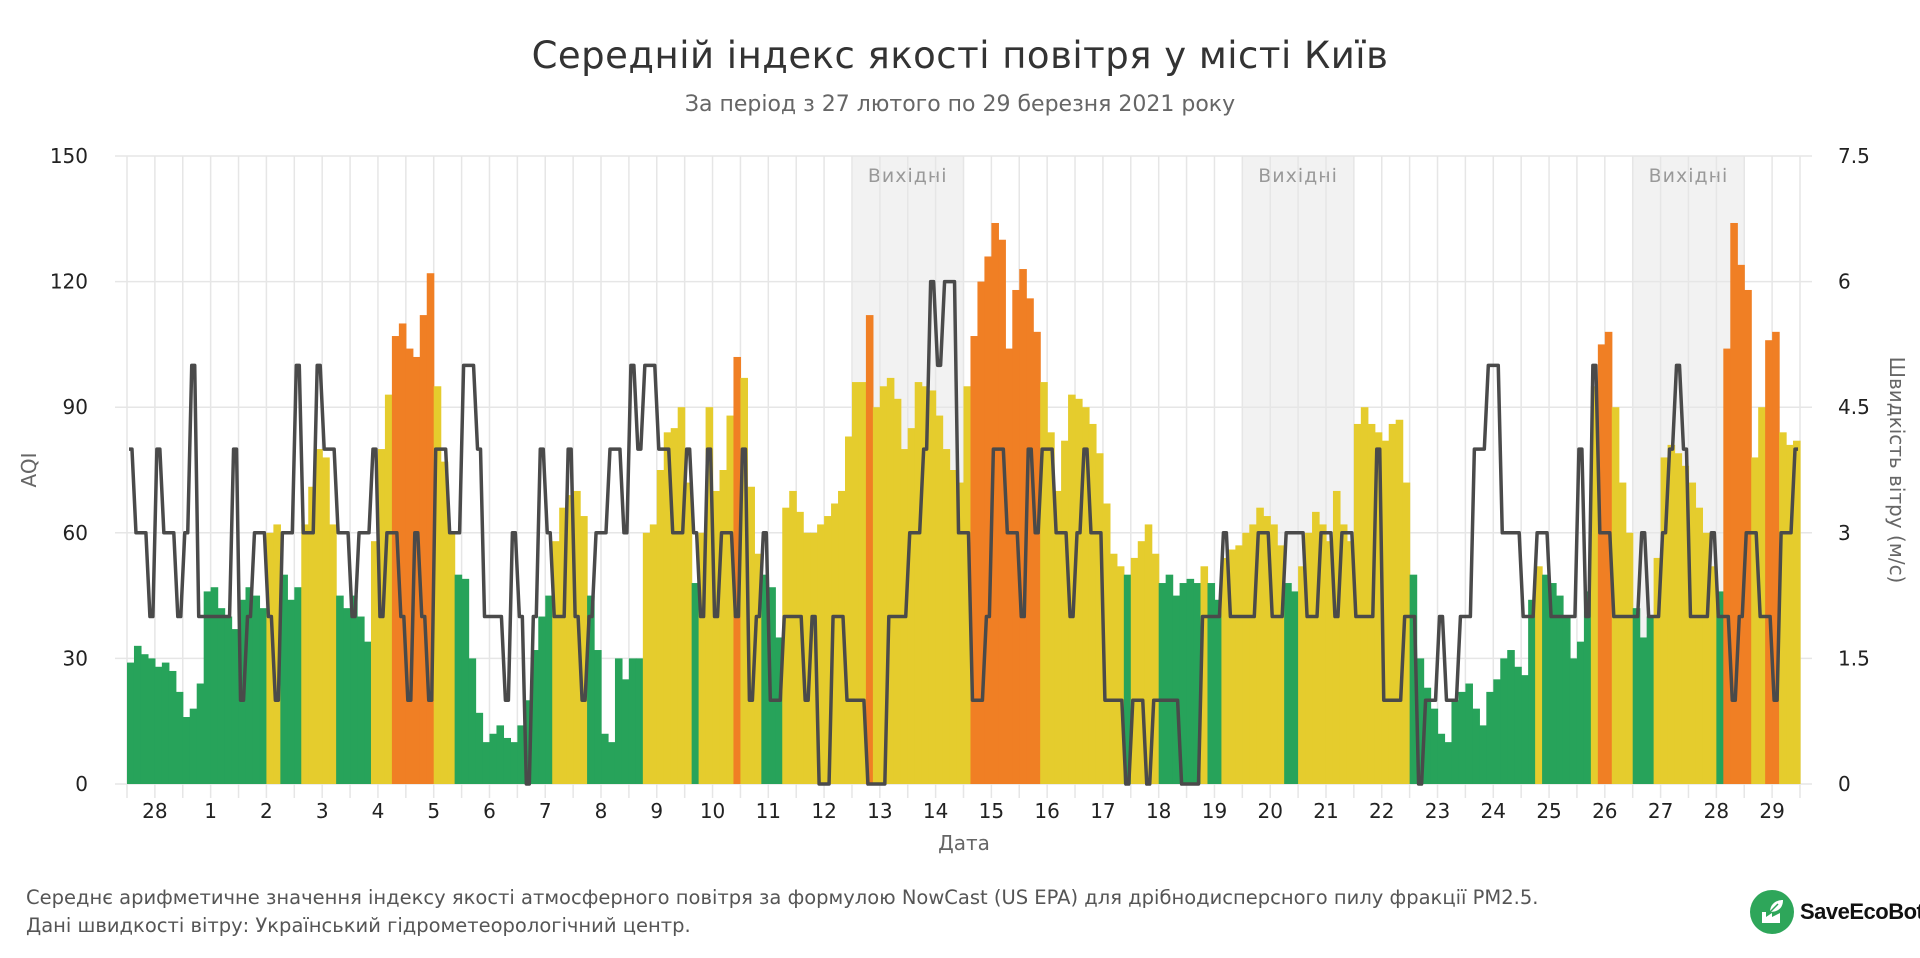  Describe the element at coordinates (154, 811) in the screenshot. I see `x-tick-label: 28` at that location.